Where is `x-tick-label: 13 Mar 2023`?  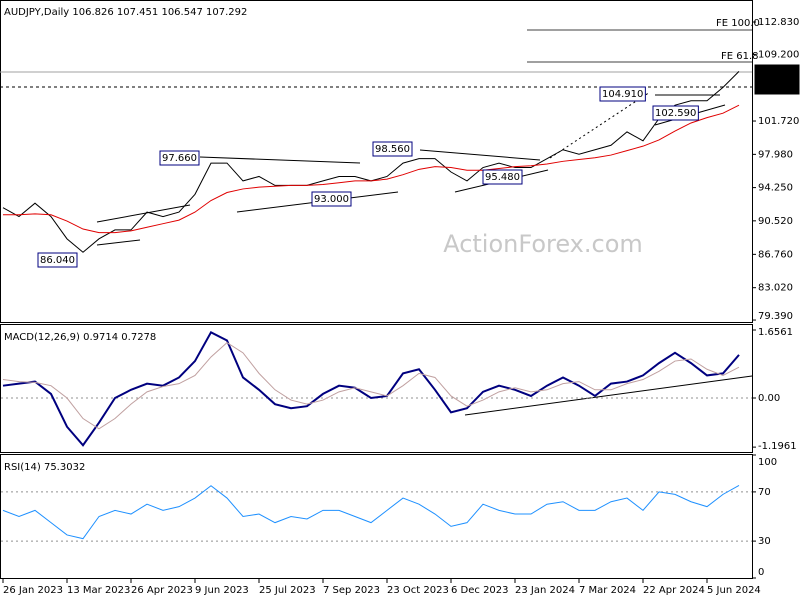 x-tick-label: 13 Mar 2023 is located at coordinates (98, 590).